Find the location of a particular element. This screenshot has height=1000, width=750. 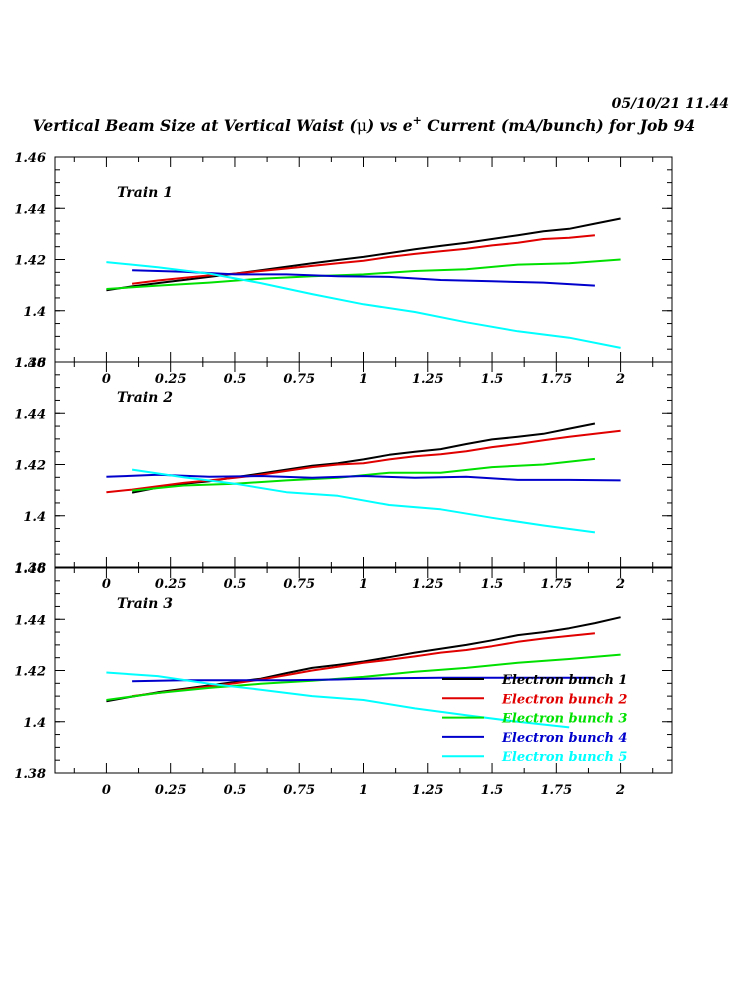

legend-label: Electron bunch 3 is located at coordinates (564, 719).